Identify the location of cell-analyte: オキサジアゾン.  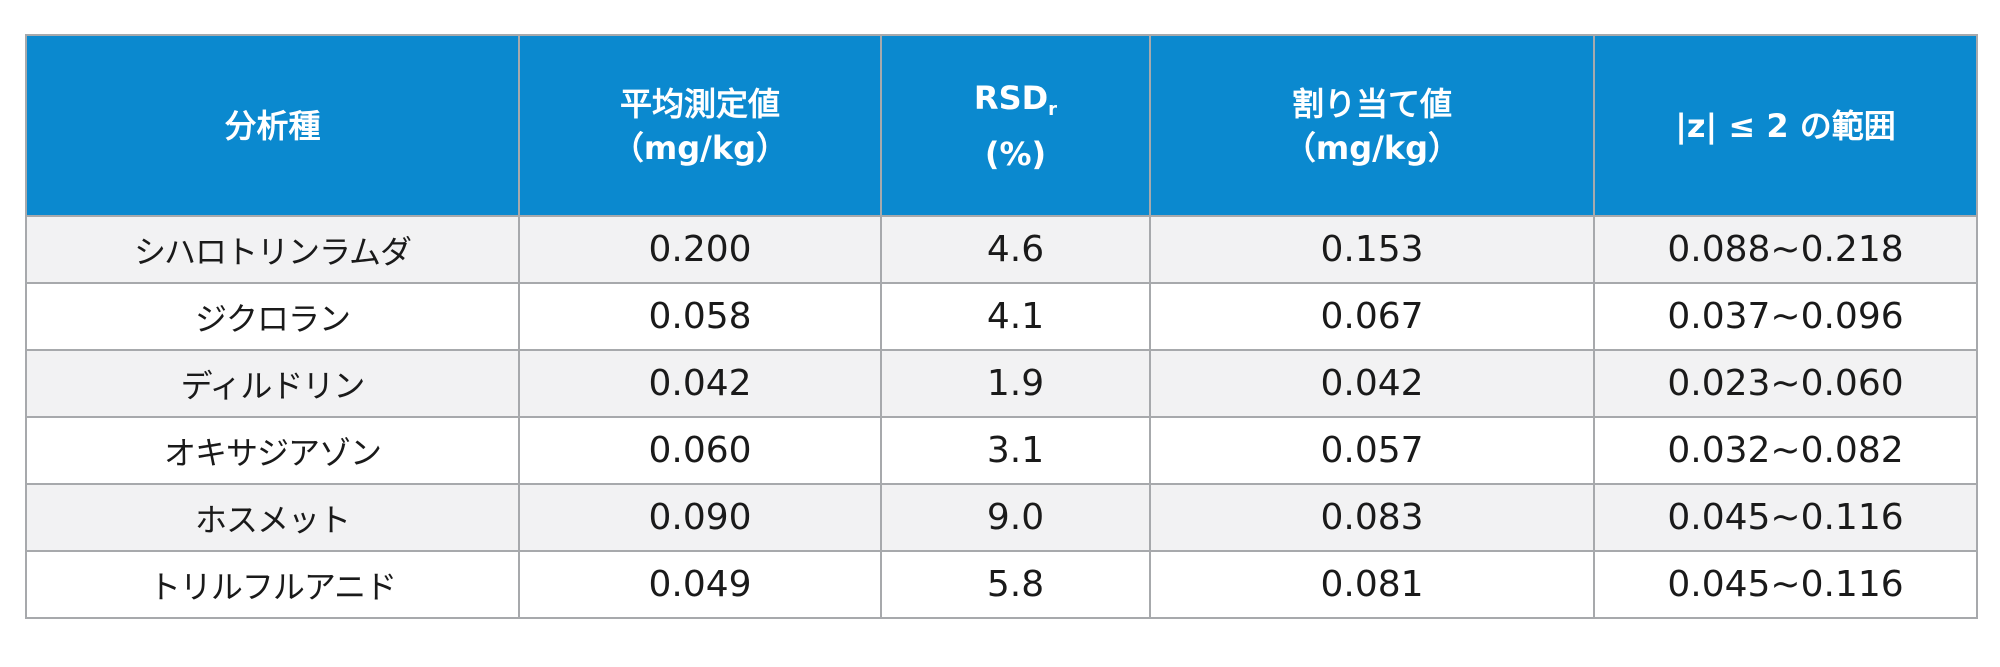
(272, 450).